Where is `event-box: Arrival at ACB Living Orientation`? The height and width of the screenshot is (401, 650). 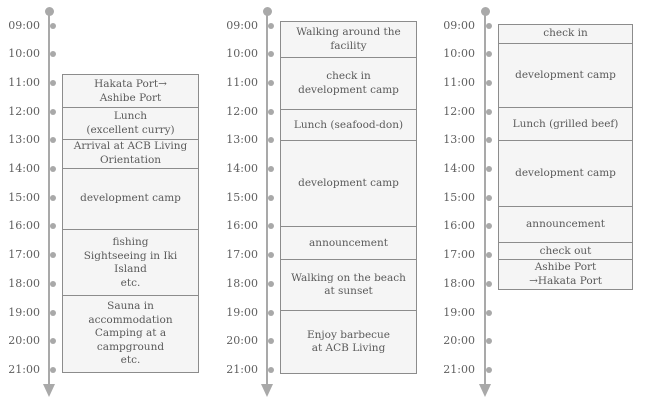
event-box: Arrival at ACB Living Orientation is located at coordinates (130, 154).